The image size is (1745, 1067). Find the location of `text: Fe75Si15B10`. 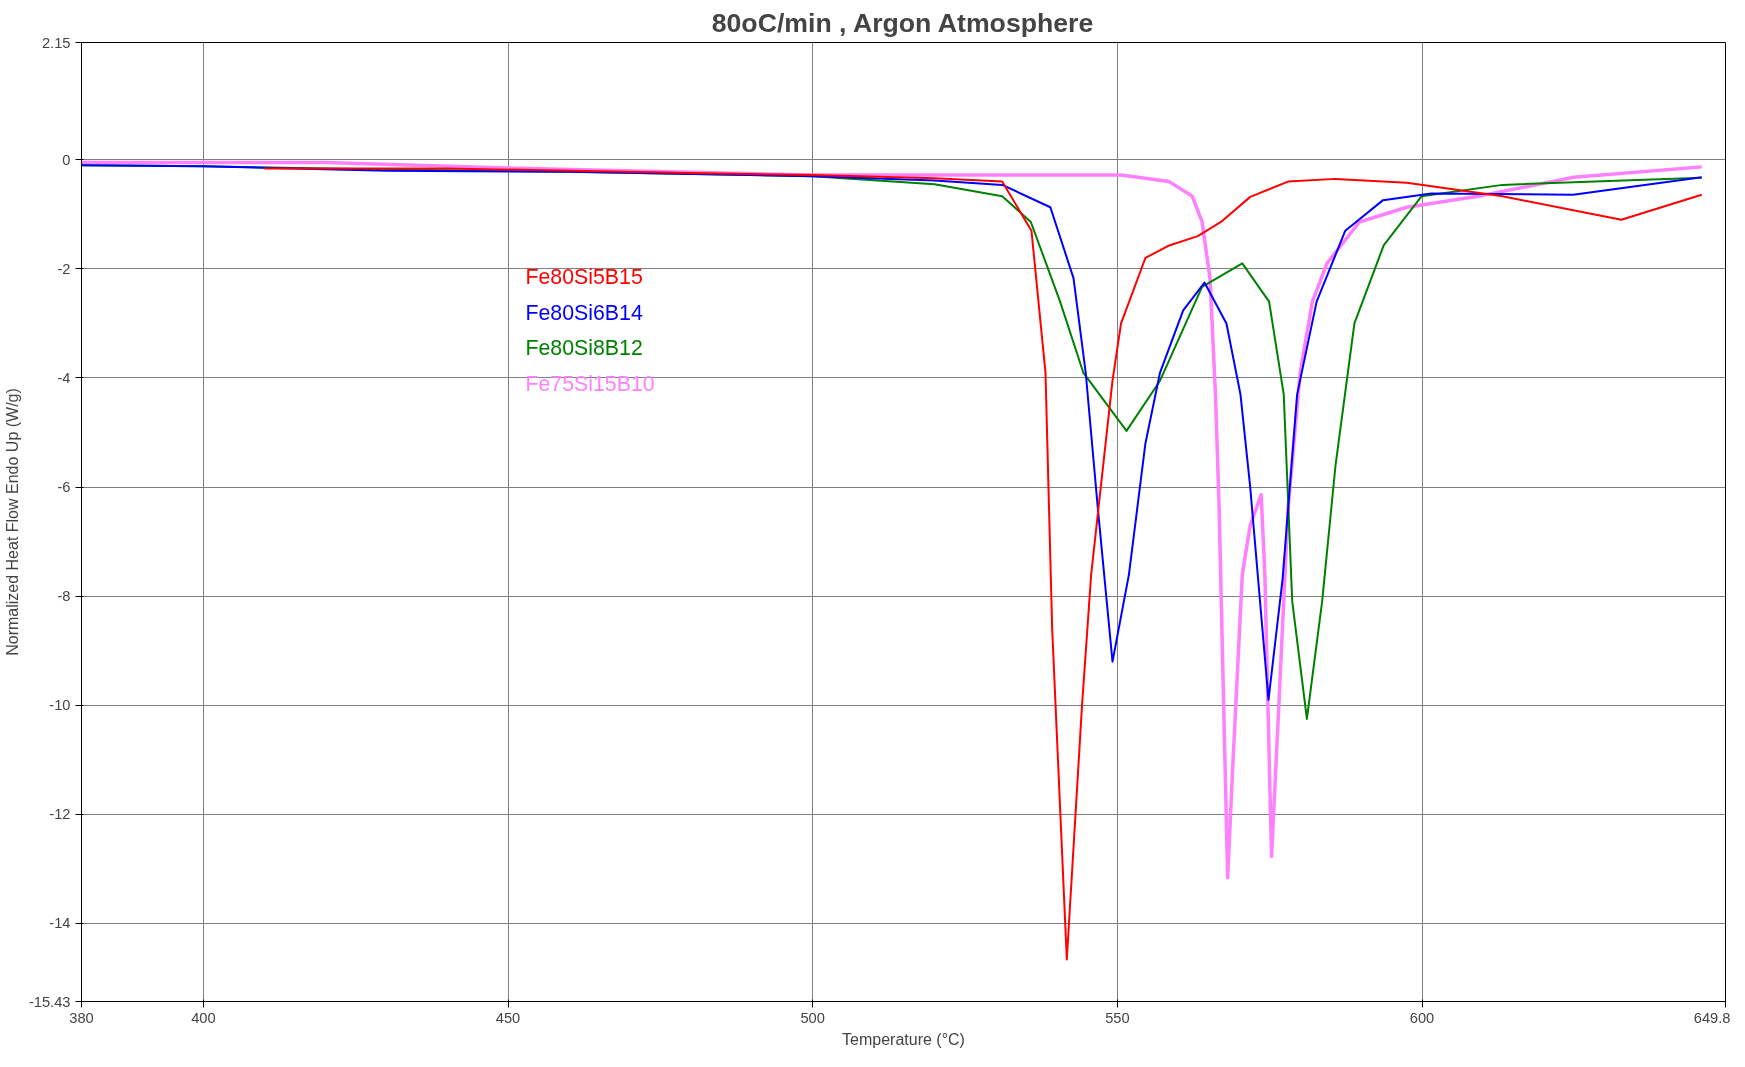

text: Fe75Si15B10 is located at coordinates (590, 383).